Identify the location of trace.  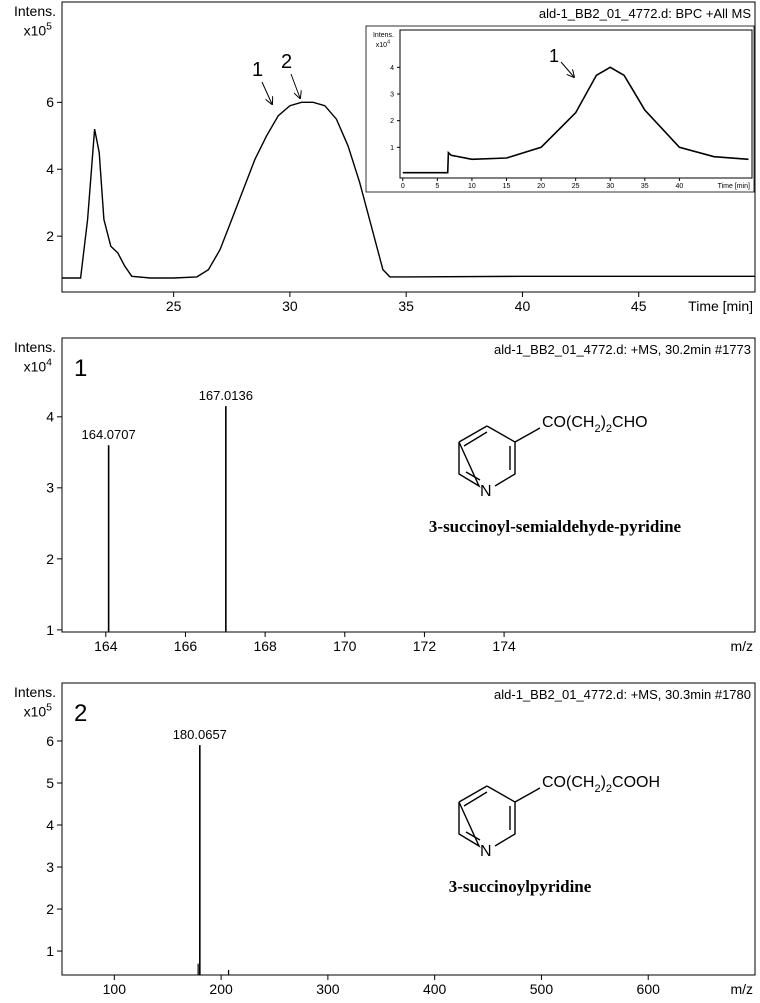
(575, 120).